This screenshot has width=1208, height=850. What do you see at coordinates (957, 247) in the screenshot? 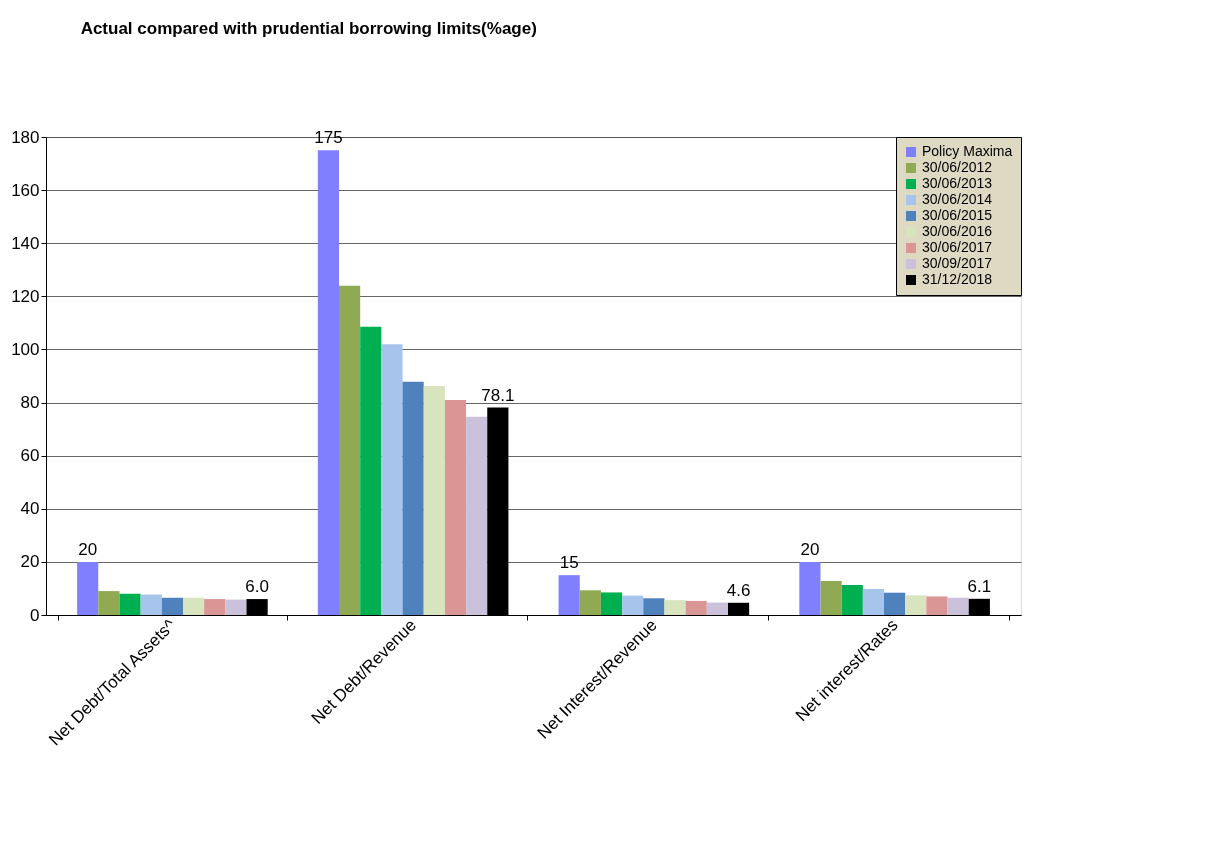
I see `legend-label: 30/06/2017` at bounding box center [957, 247].